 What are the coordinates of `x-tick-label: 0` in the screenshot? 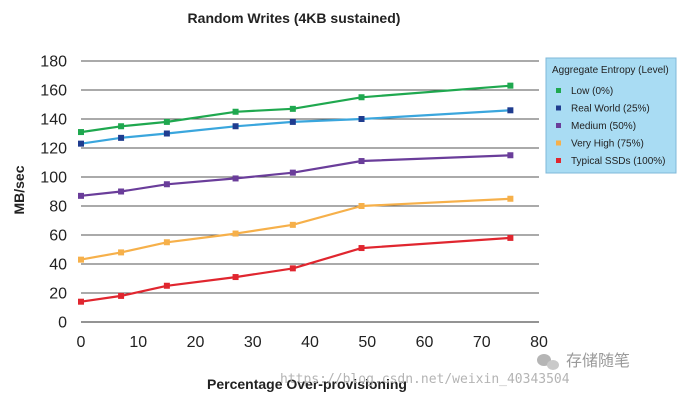 It's located at (81, 342).